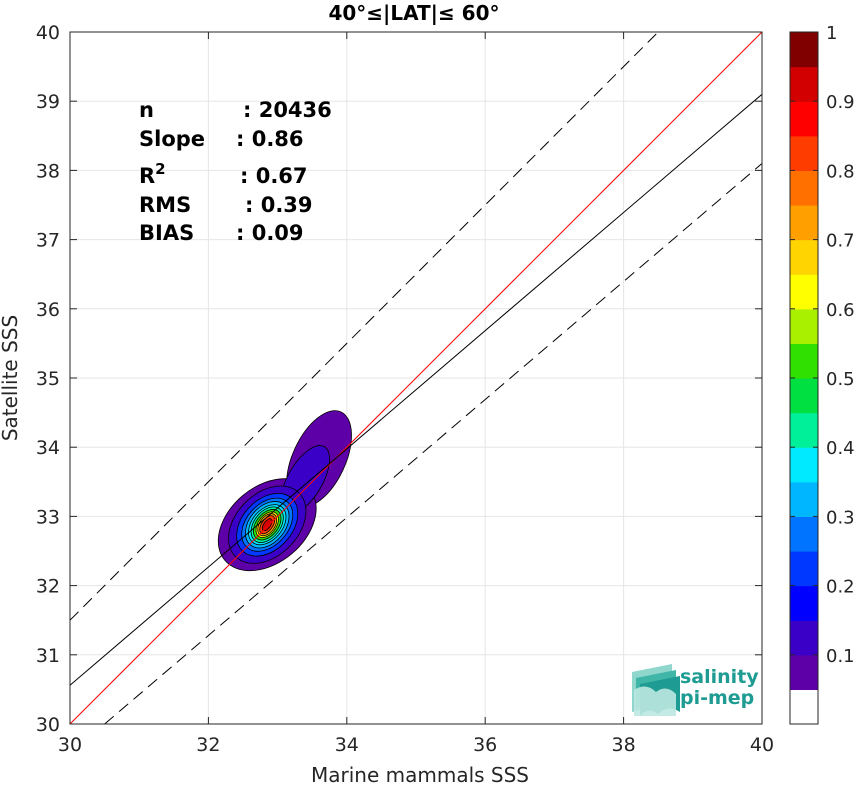 The image size is (858, 786). Describe the element at coordinates (166, 233) in the screenshot. I see `stat-label: BIAS` at that location.